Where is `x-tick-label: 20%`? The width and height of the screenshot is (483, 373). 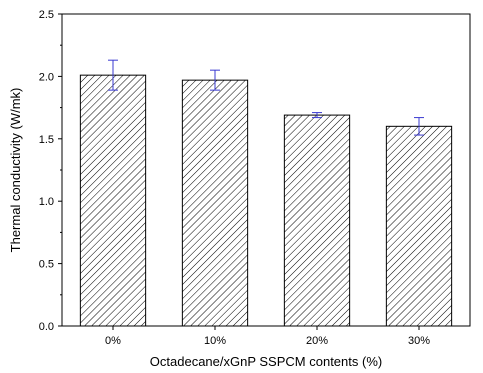
x-tick-label: 20% is located at coordinates (317, 341).